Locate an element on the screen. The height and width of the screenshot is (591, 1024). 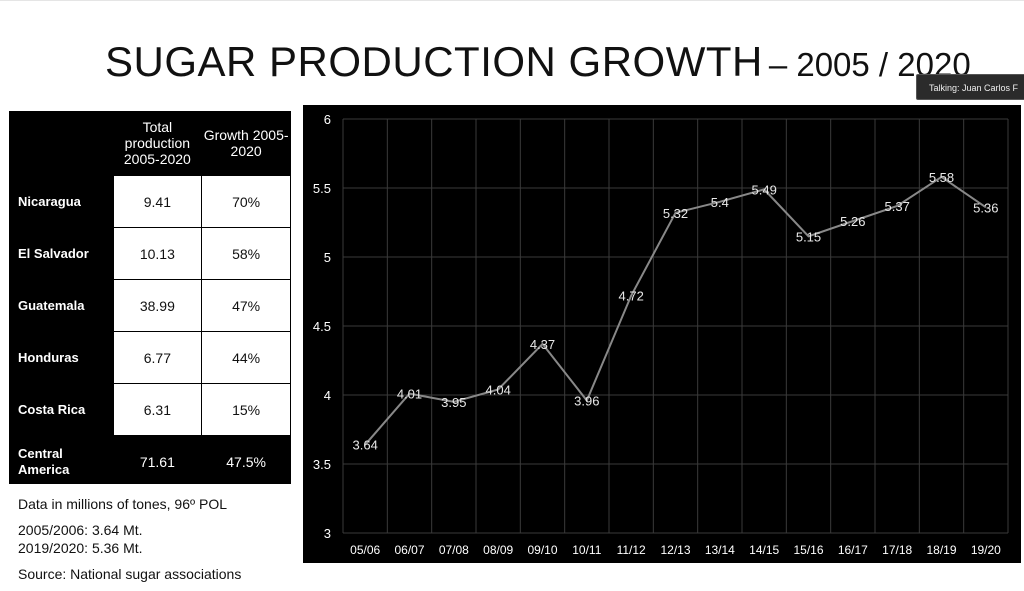
y-tick-label: 4.5 is located at coordinates (322, 326).